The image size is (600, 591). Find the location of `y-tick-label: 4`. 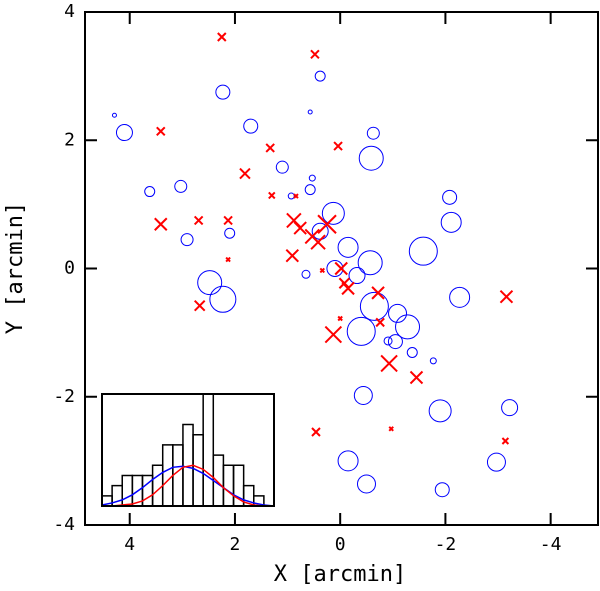

y-tick-label: 4 is located at coordinates (69, 11).